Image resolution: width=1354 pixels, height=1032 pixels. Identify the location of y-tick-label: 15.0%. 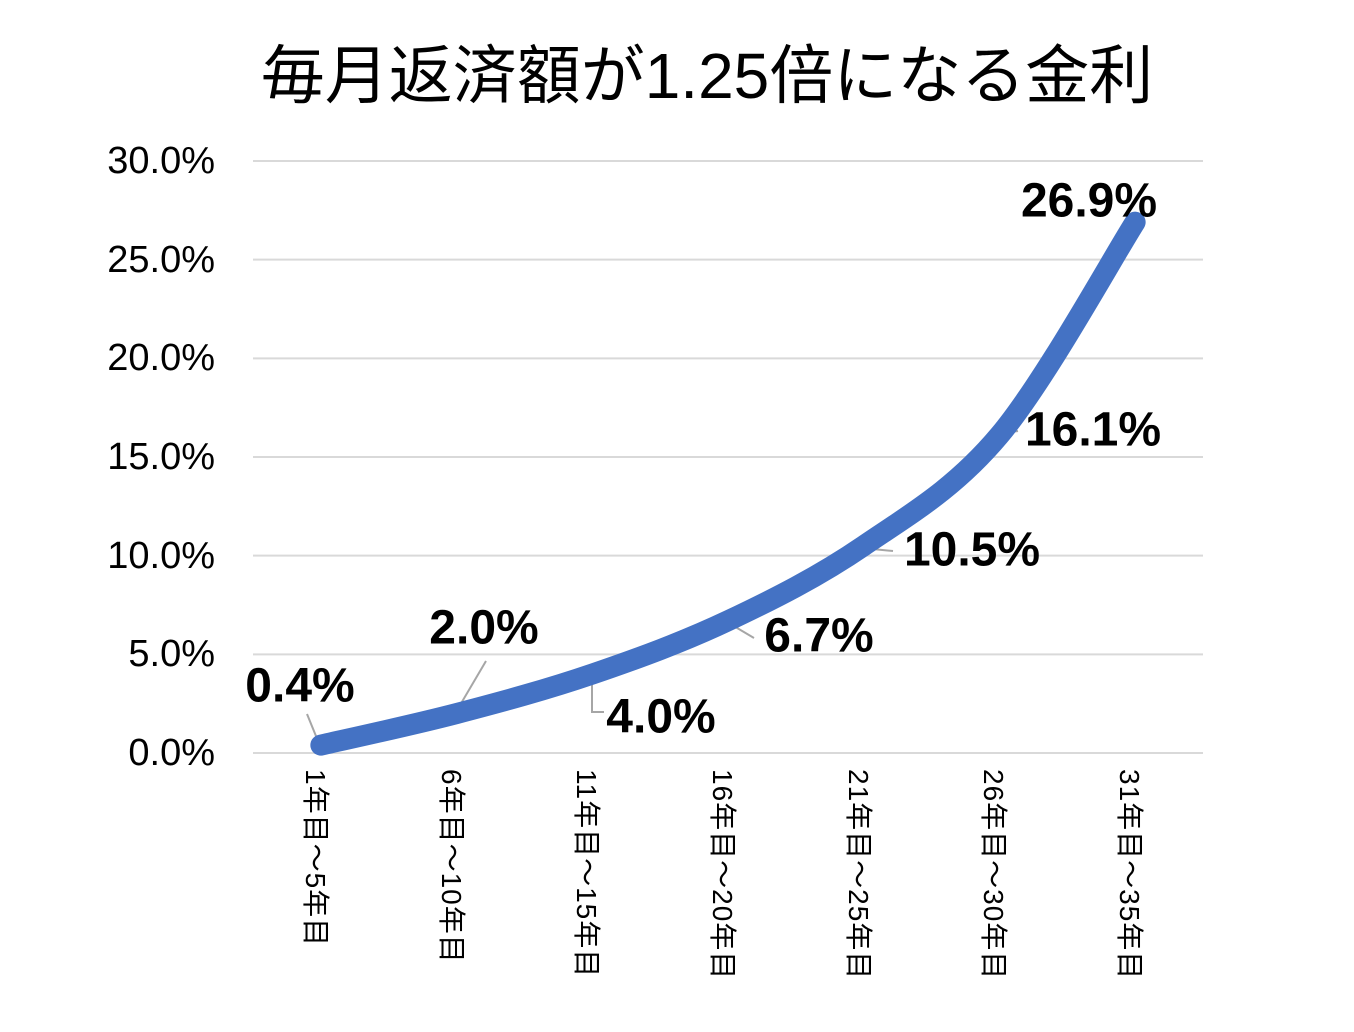
(161, 457).